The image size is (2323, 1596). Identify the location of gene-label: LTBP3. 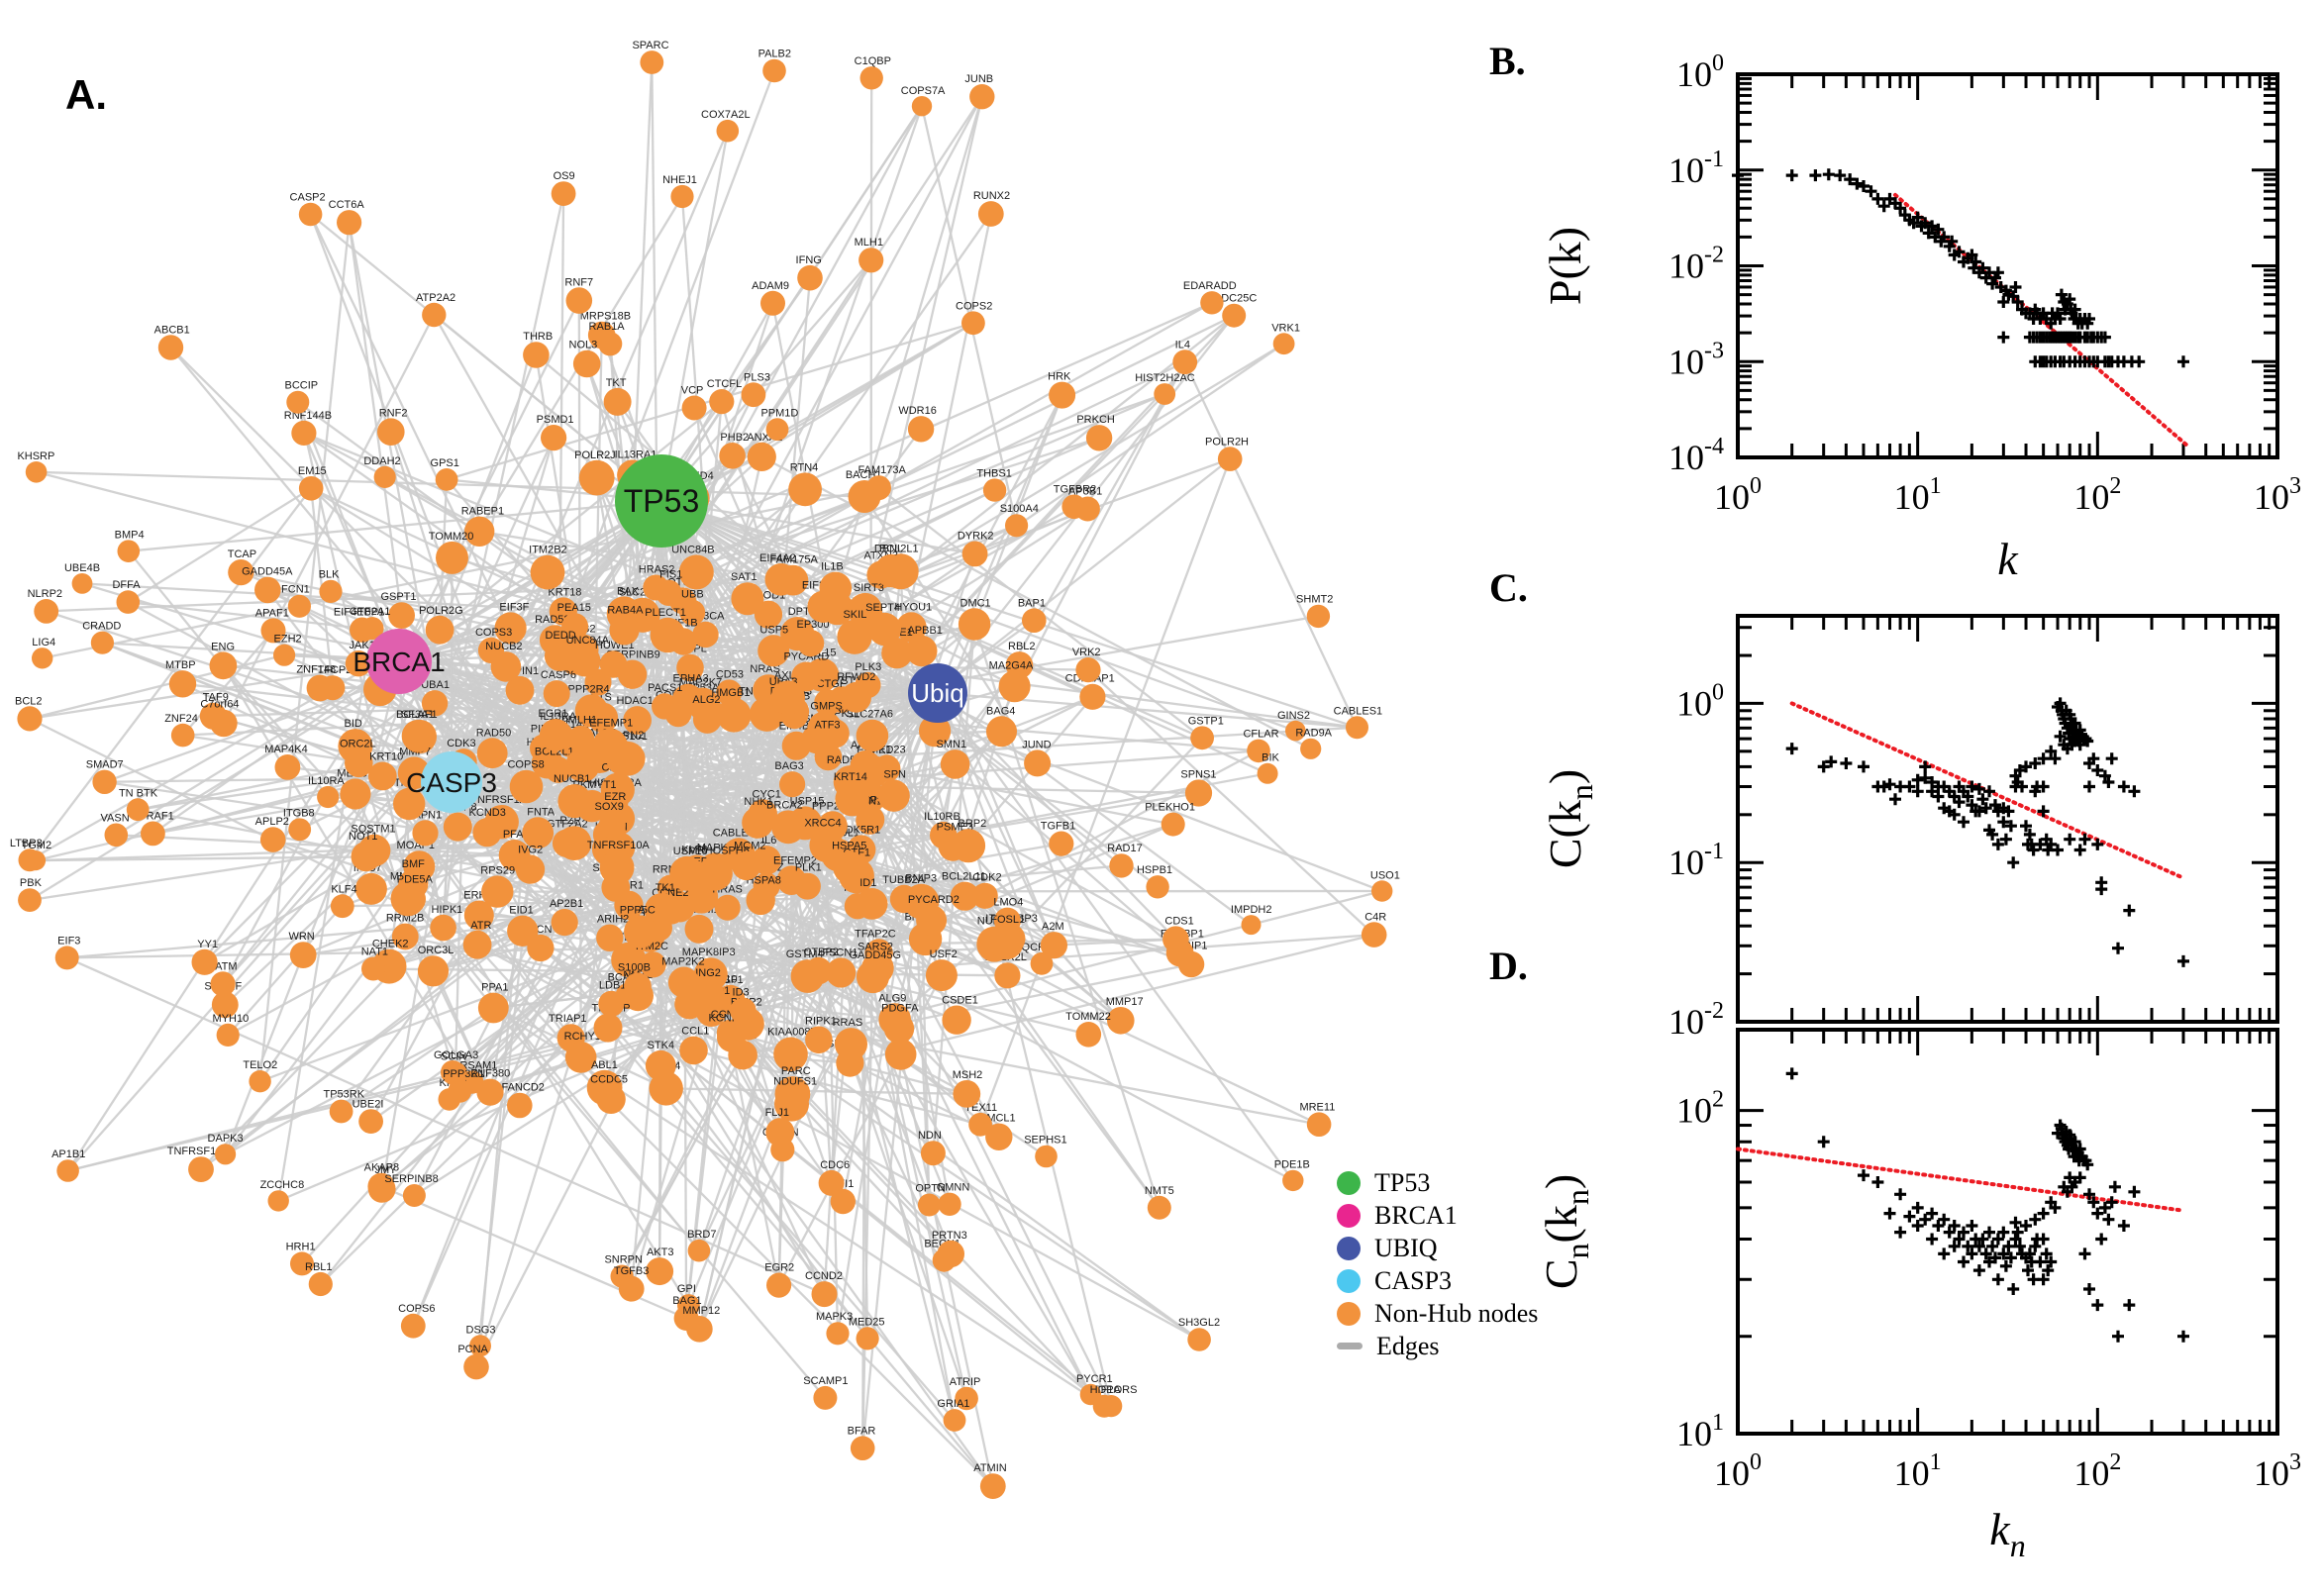
(26, 843).